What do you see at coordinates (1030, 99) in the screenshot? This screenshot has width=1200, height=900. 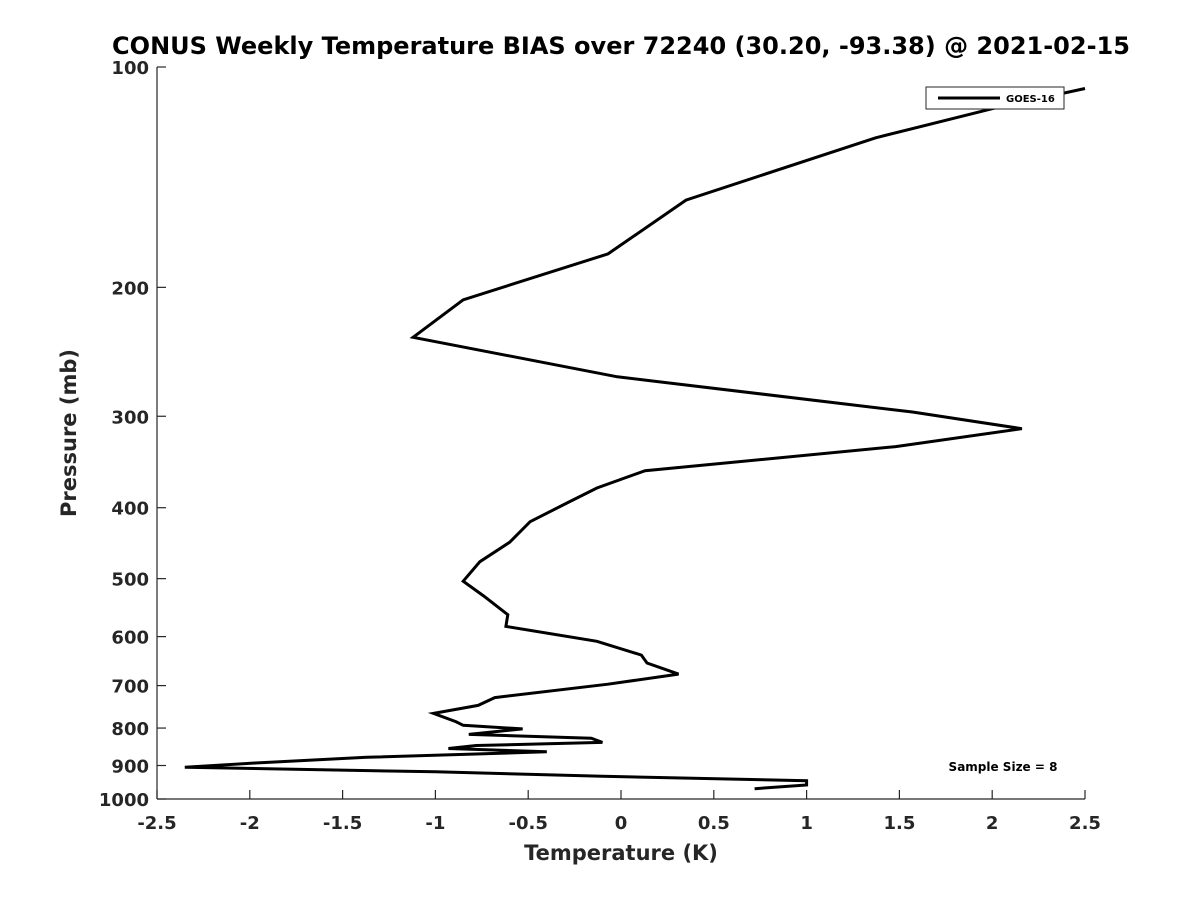 I see `legend-label-goes-16: GOES-16` at bounding box center [1030, 99].